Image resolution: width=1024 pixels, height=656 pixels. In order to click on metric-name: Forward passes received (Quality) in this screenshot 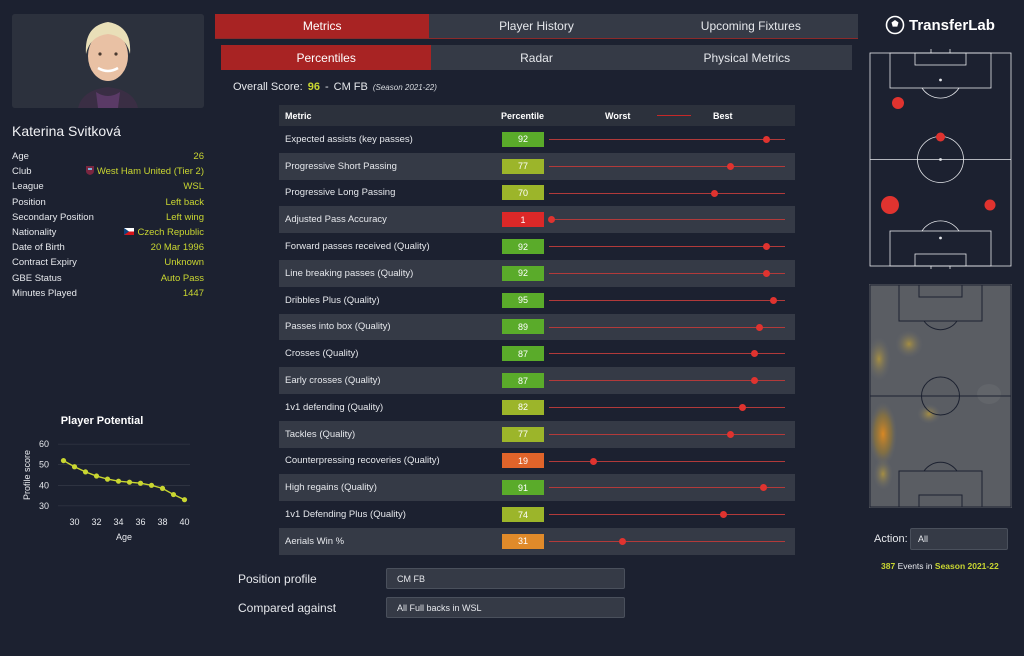, I will do `click(357, 247)`.